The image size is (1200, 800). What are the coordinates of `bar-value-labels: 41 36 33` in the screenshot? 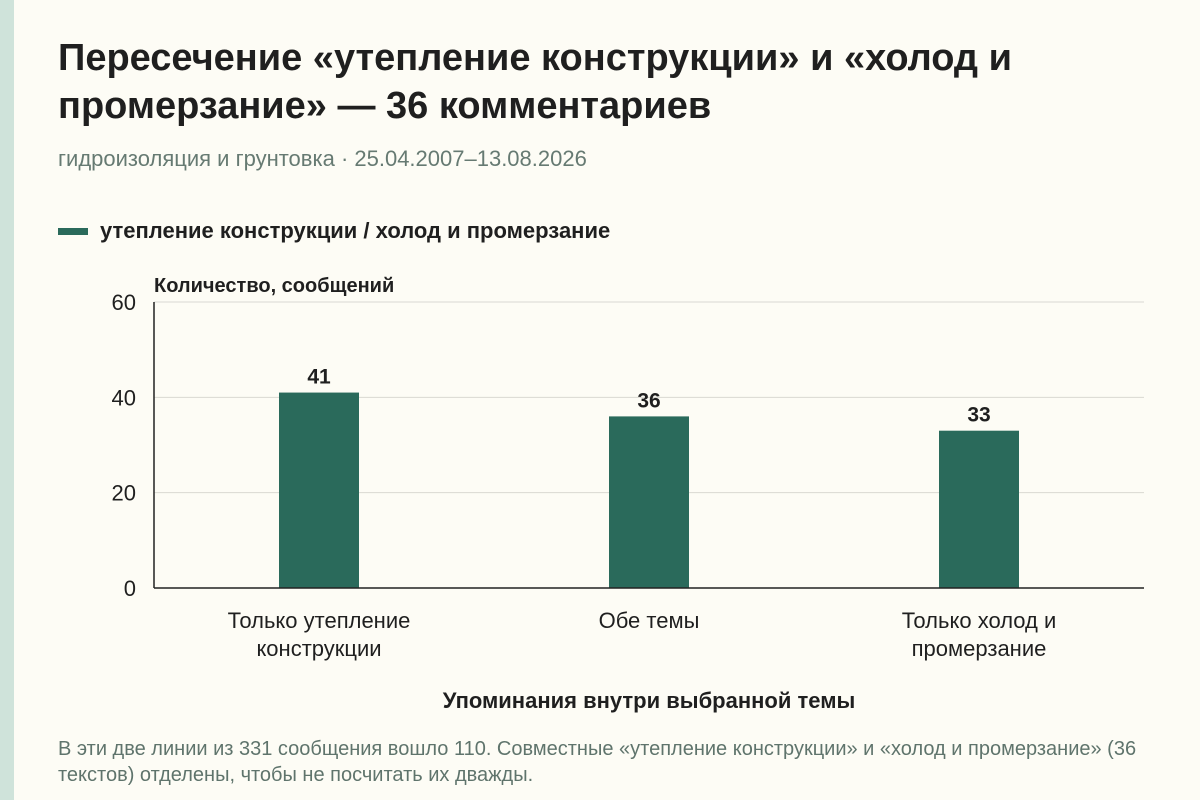 It's located at (648, 396).